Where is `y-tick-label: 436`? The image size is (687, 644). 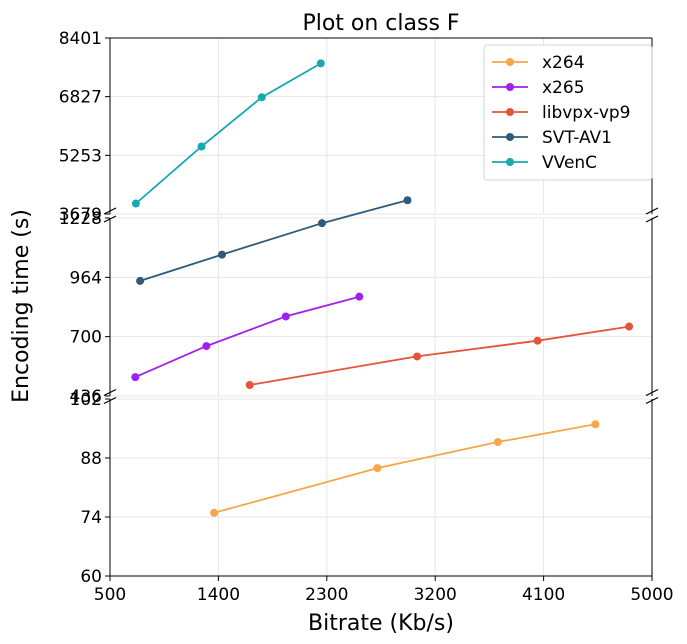
y-tick-label: 436 is located at coordinates (86, 397).